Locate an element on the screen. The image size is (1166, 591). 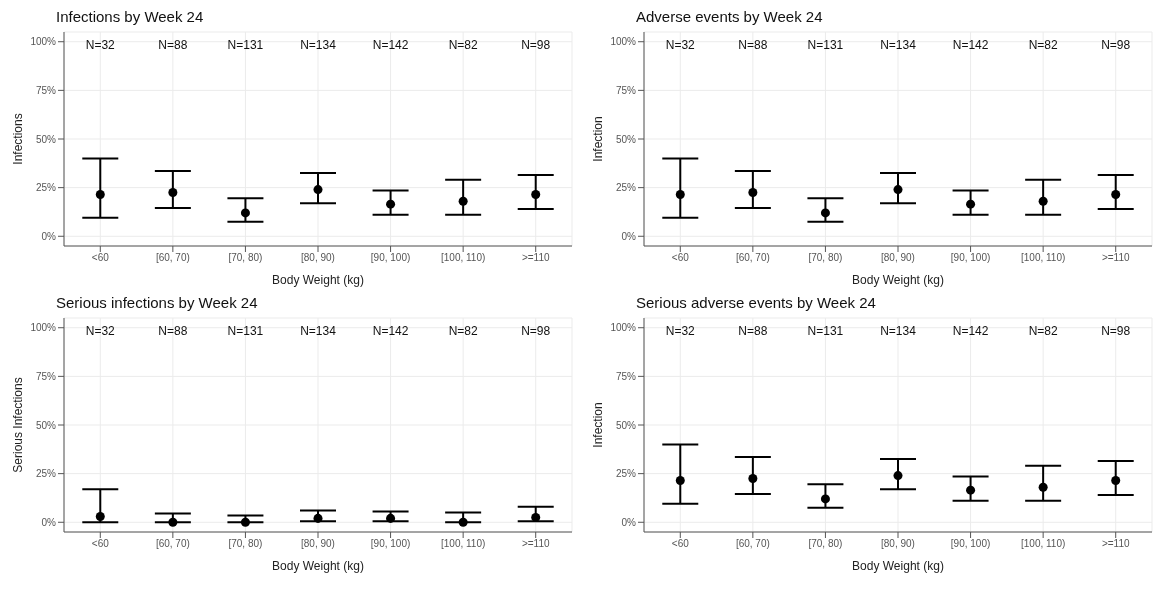
chart-title: Infections by Week 24 is located at coordinates (130, 17).